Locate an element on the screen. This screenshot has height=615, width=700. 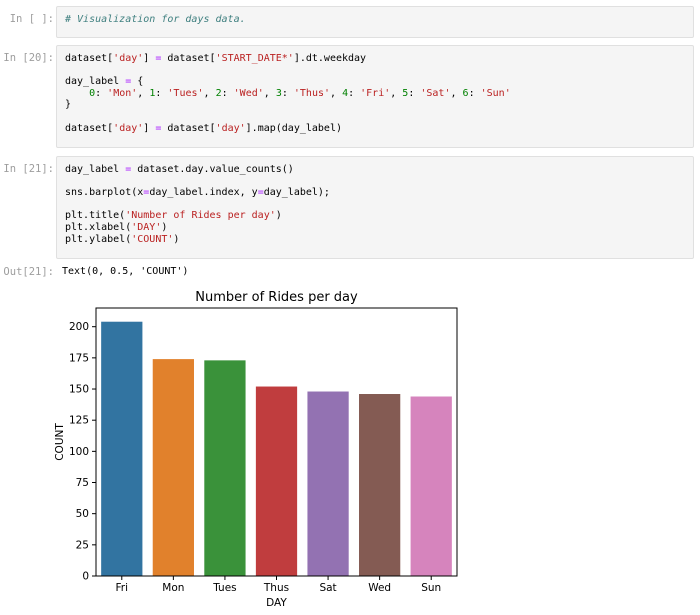
x-tick-label: Mon is located at coordinates (173, 588).